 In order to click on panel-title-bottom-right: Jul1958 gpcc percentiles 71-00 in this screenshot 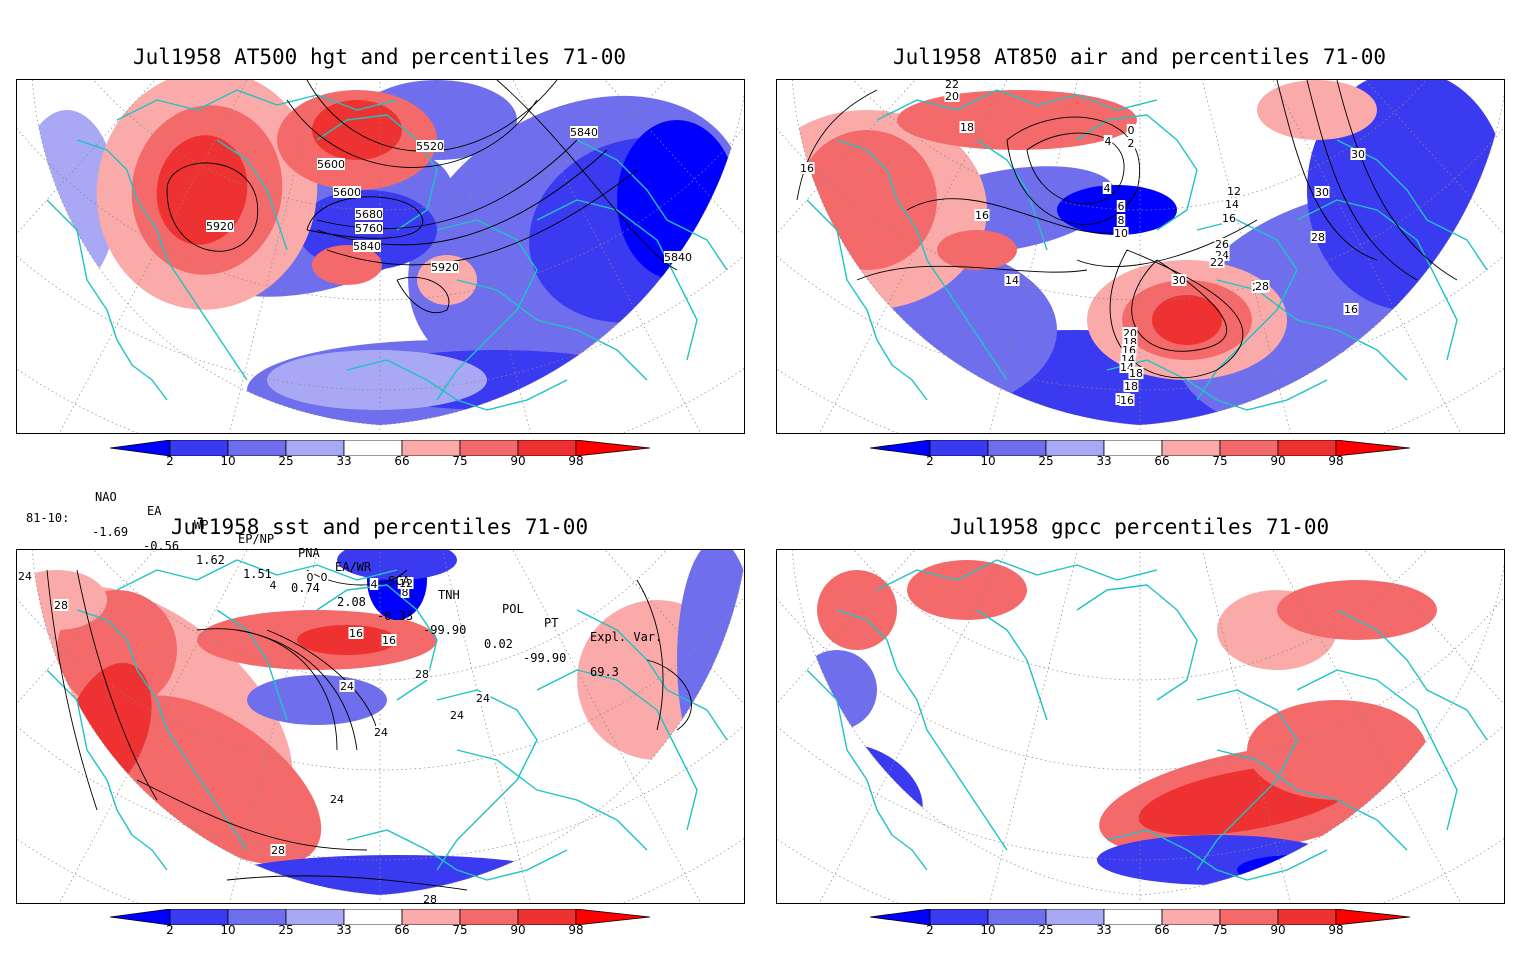, I will do `click(1139, 527)`.